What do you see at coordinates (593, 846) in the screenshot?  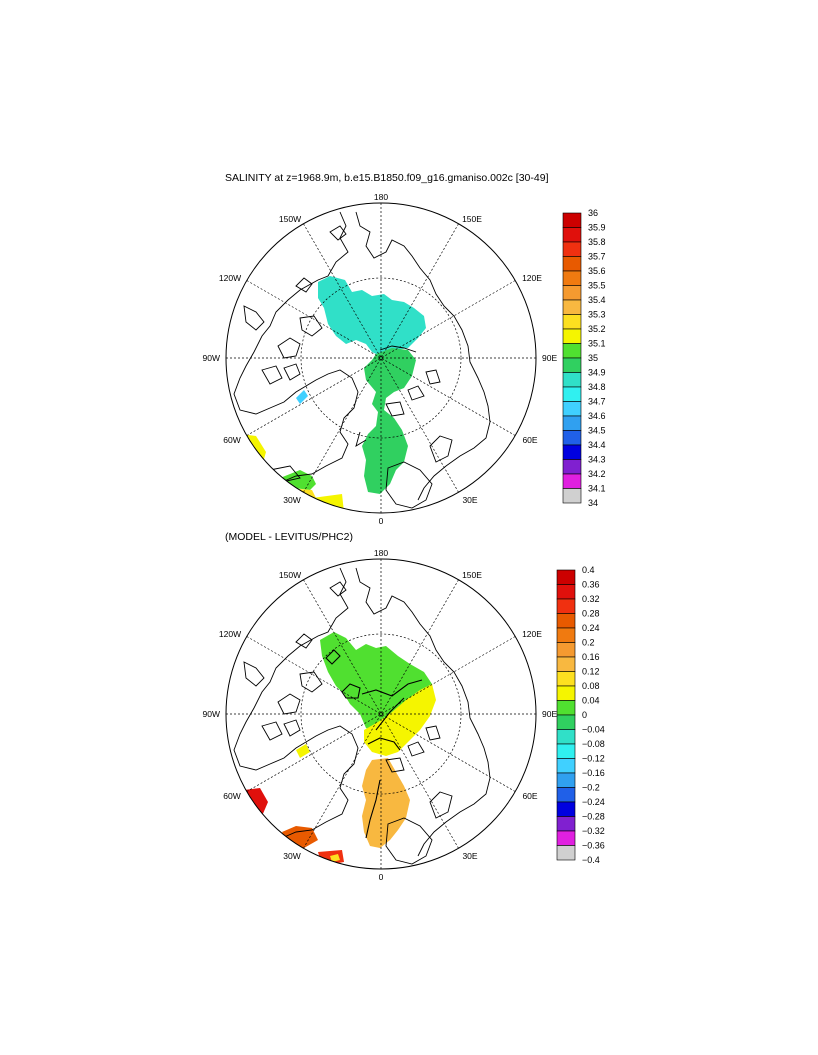 I see `colorbar-tick-label: −0.36` at bounding box center [593, 846].